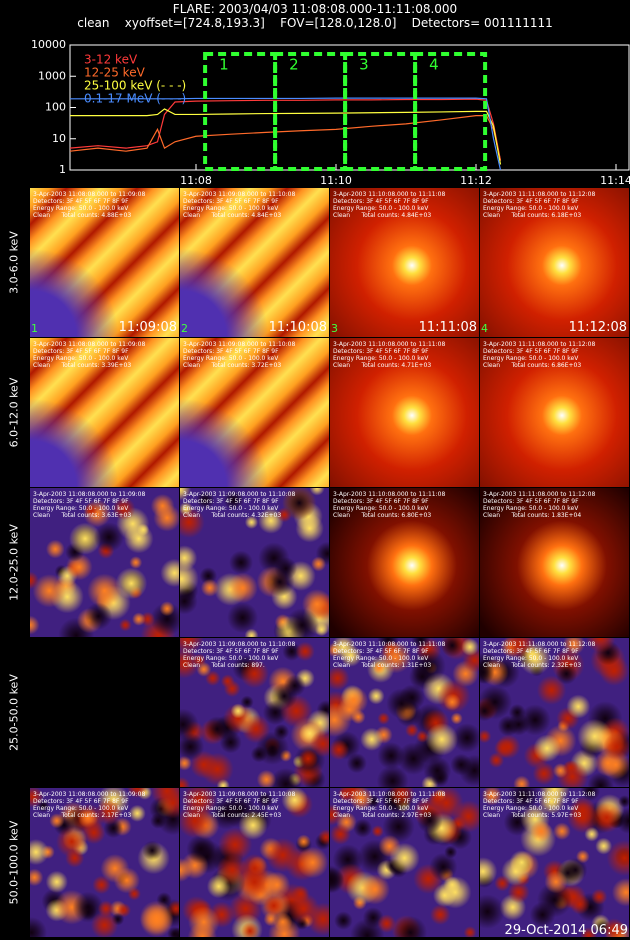  I want to click on panel-index: 4, so click(484, 328).